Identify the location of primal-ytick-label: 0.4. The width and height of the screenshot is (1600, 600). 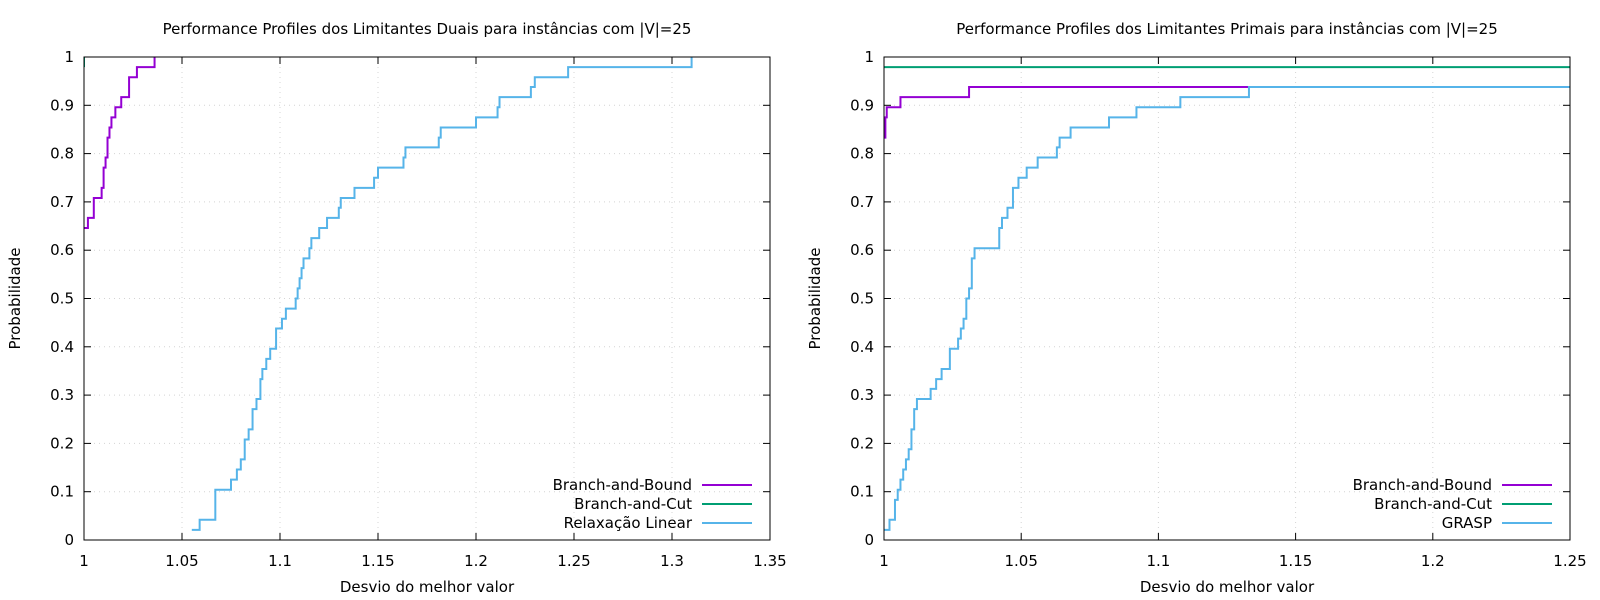
(862, 347).